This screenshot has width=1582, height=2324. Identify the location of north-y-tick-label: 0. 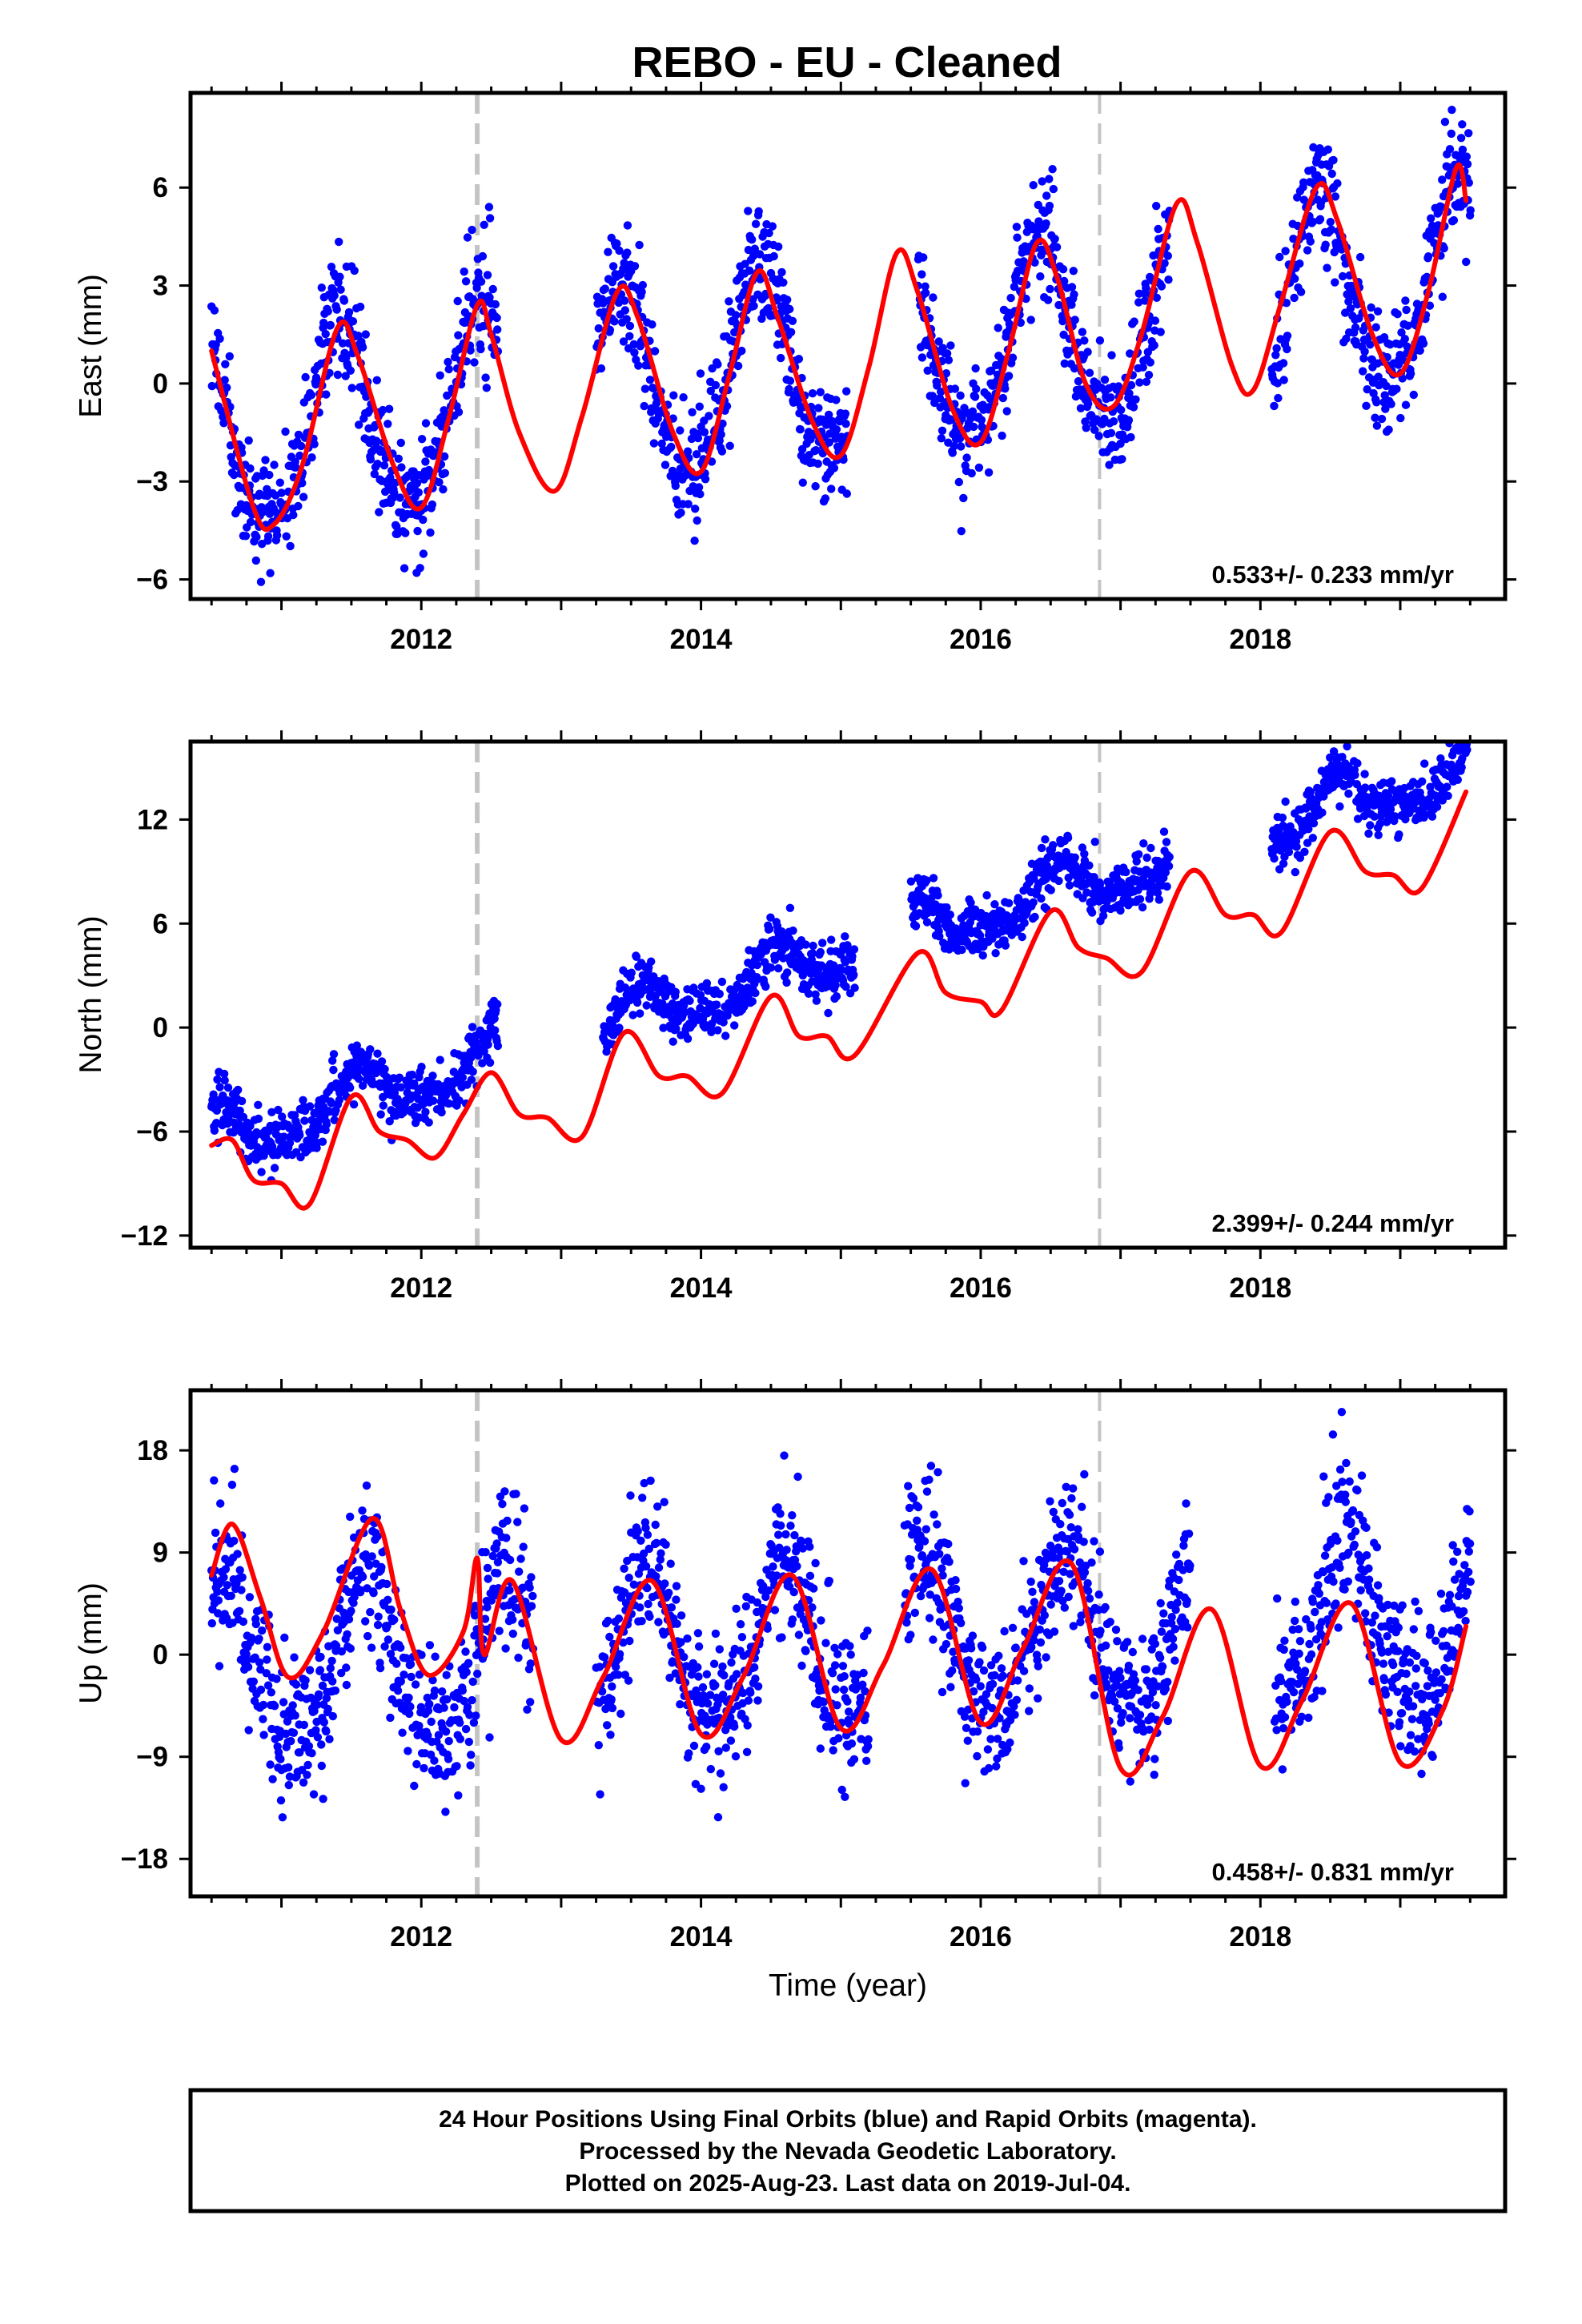
(161, 1027).